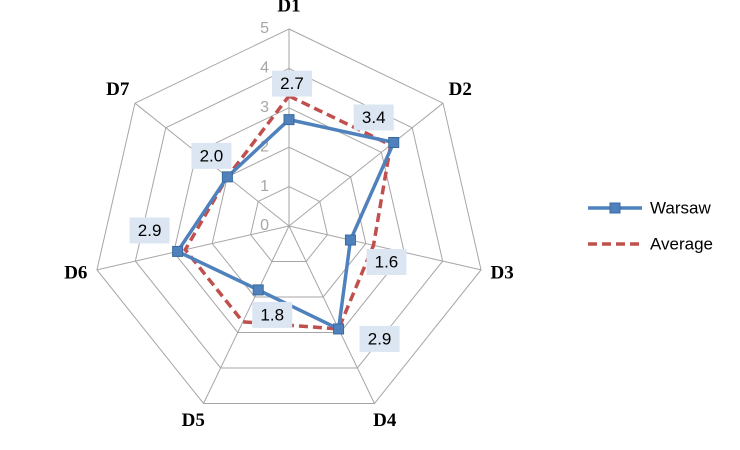 This screenshot has height=450, width=740. What do you see at coordinates (394, 142) in the screenshot?
I see `data-point-d2` at bounding box center [394, 142].